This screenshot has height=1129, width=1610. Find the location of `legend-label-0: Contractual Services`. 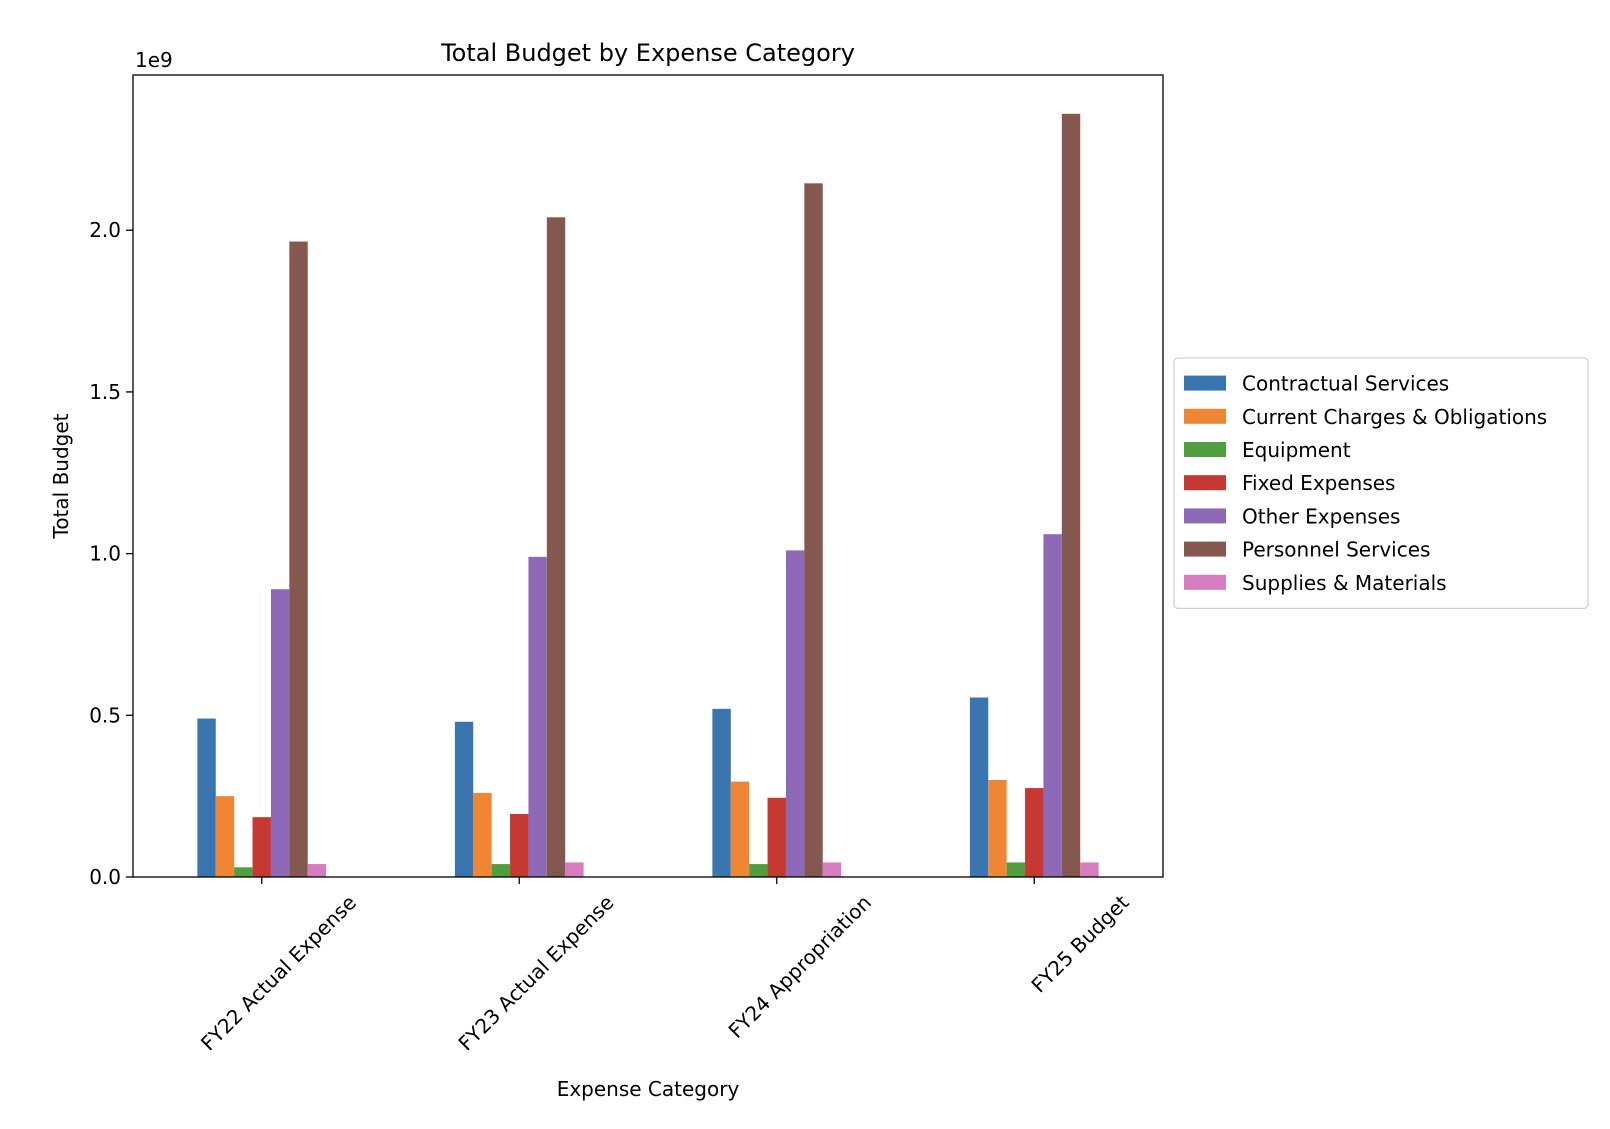

legend-label-0: Contractual Services is located at coordinates (1345, 384).